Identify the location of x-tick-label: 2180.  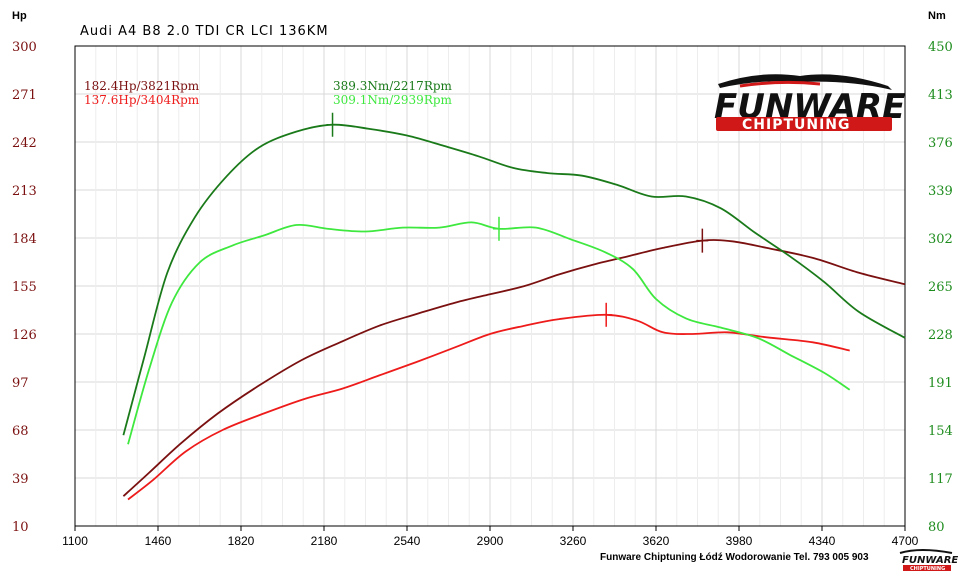
(324, 541).